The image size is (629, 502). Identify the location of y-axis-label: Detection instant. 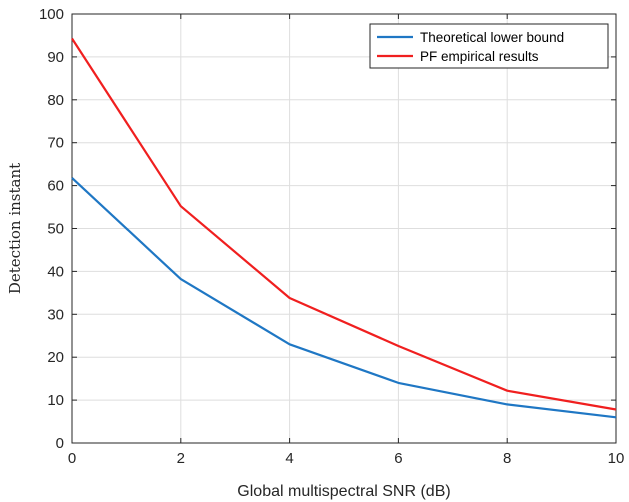
(15, 228).